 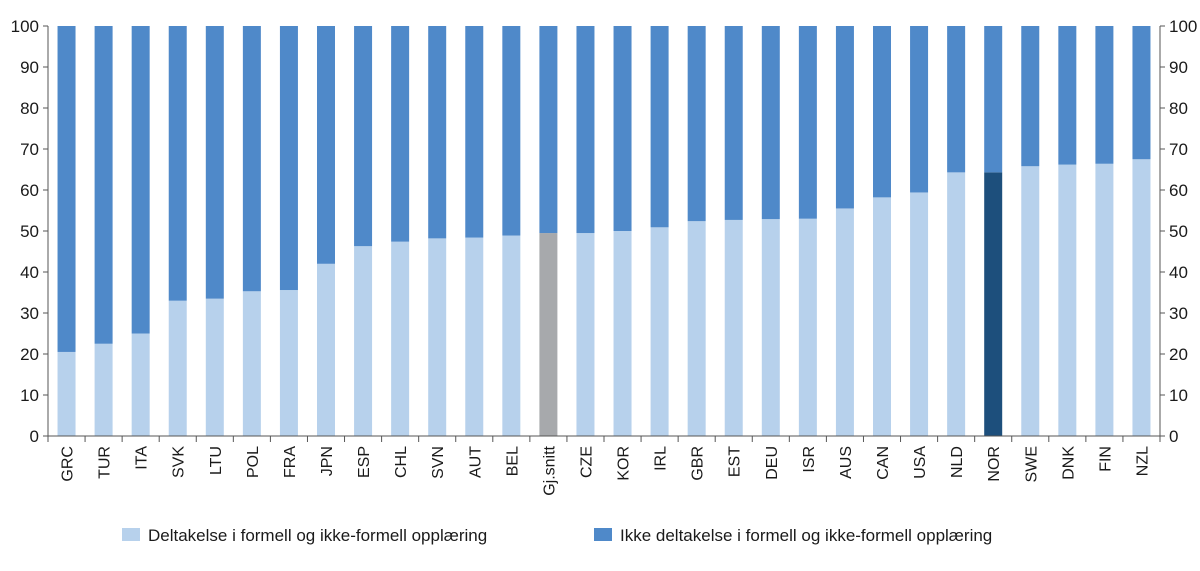 I want to click on y-tick-label-right: 0, so click(x=1173, y=436).